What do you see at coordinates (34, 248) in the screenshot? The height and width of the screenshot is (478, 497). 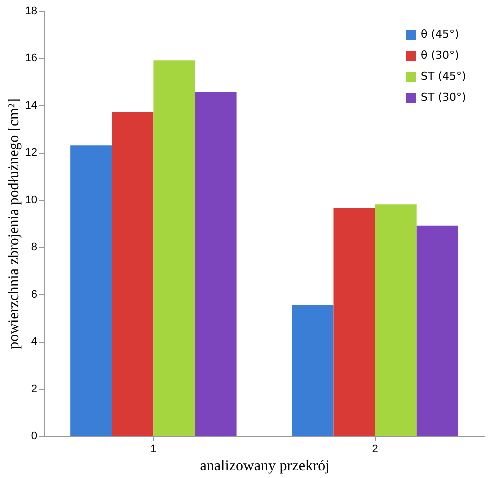 I see `y-tick-label: 8` at bounding box center [34, 248].